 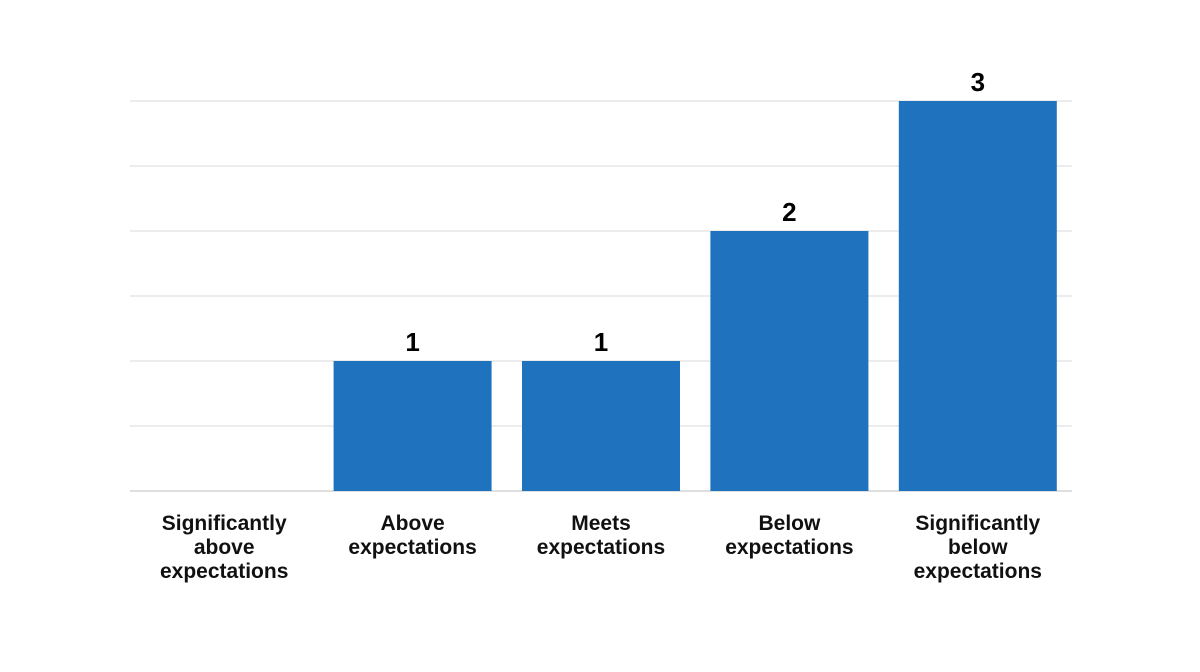 I want to click on category-label: Meets expectations, so click(x=601, y=535).